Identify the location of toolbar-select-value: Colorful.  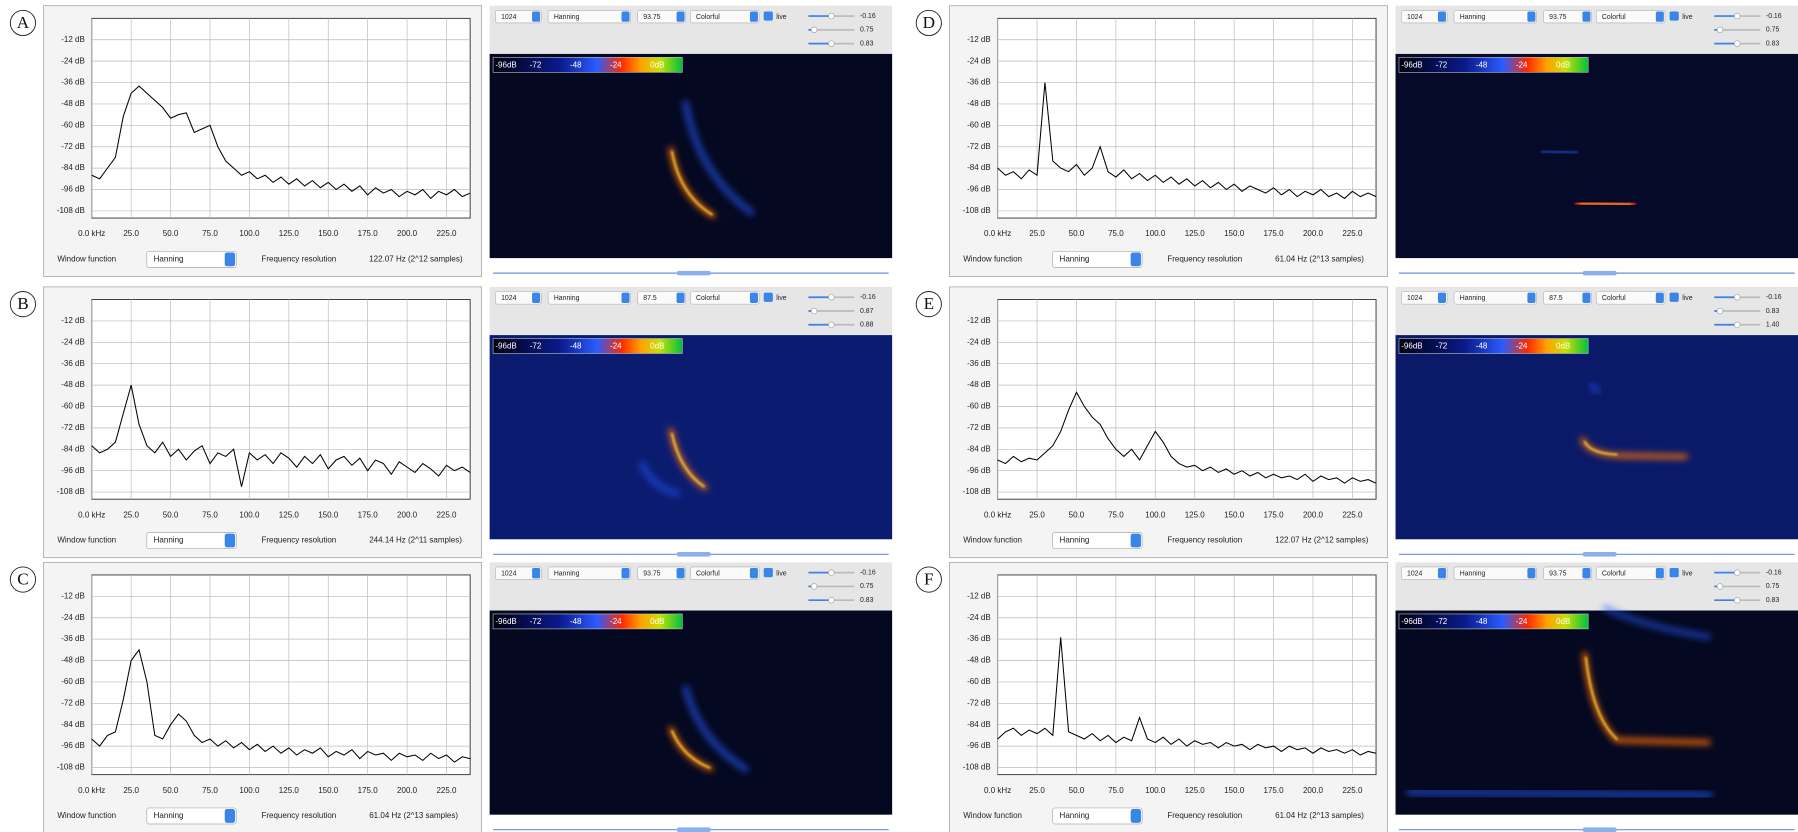
(1614, 17).